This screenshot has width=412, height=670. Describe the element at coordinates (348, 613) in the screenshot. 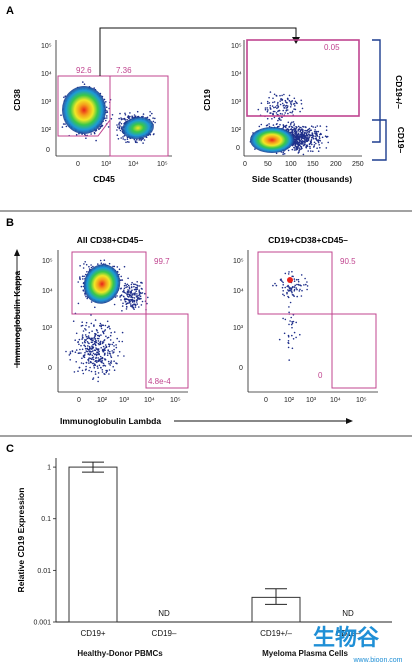

I see `c-nd-label: ND` at that location.